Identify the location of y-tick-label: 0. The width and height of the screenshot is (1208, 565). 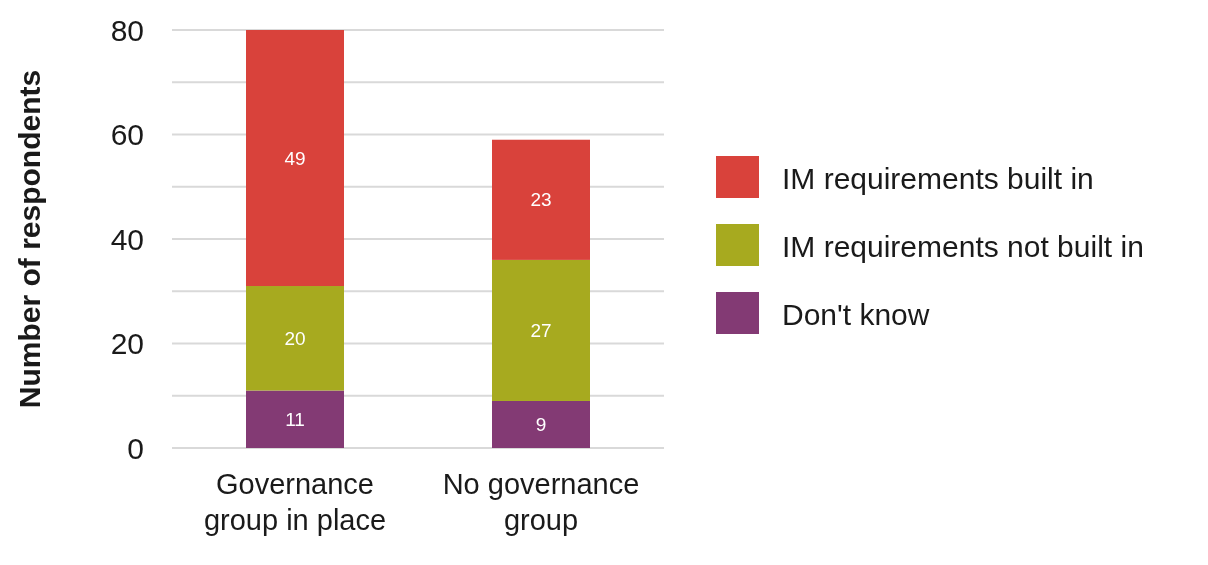
(135, 448).